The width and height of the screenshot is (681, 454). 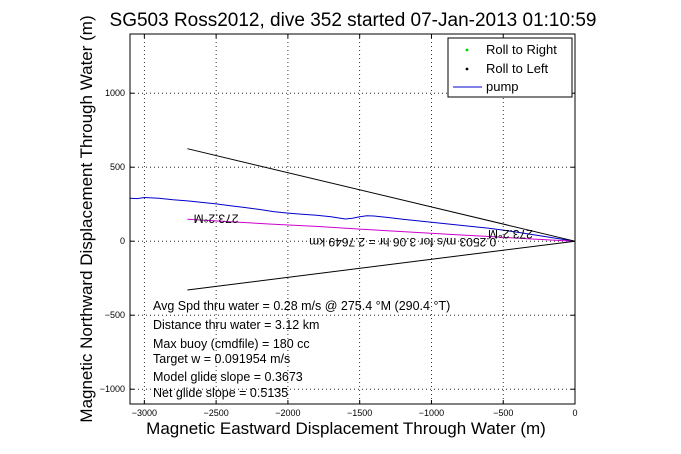 What do you see at coordinates (117, 167) in the screenshot?
I see `y-tick-label: 500` at bounding box center [117, 167].